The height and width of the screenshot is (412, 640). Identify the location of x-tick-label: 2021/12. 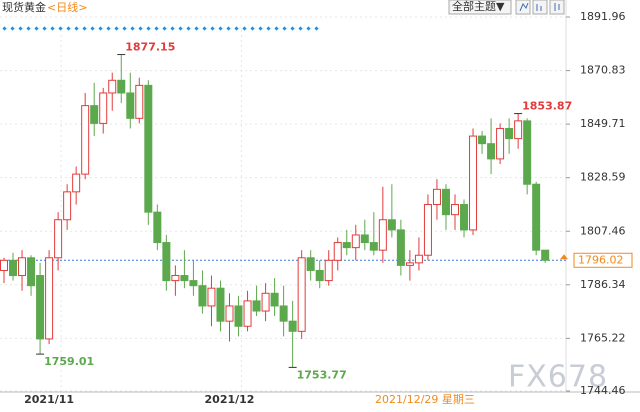
(230, 399).